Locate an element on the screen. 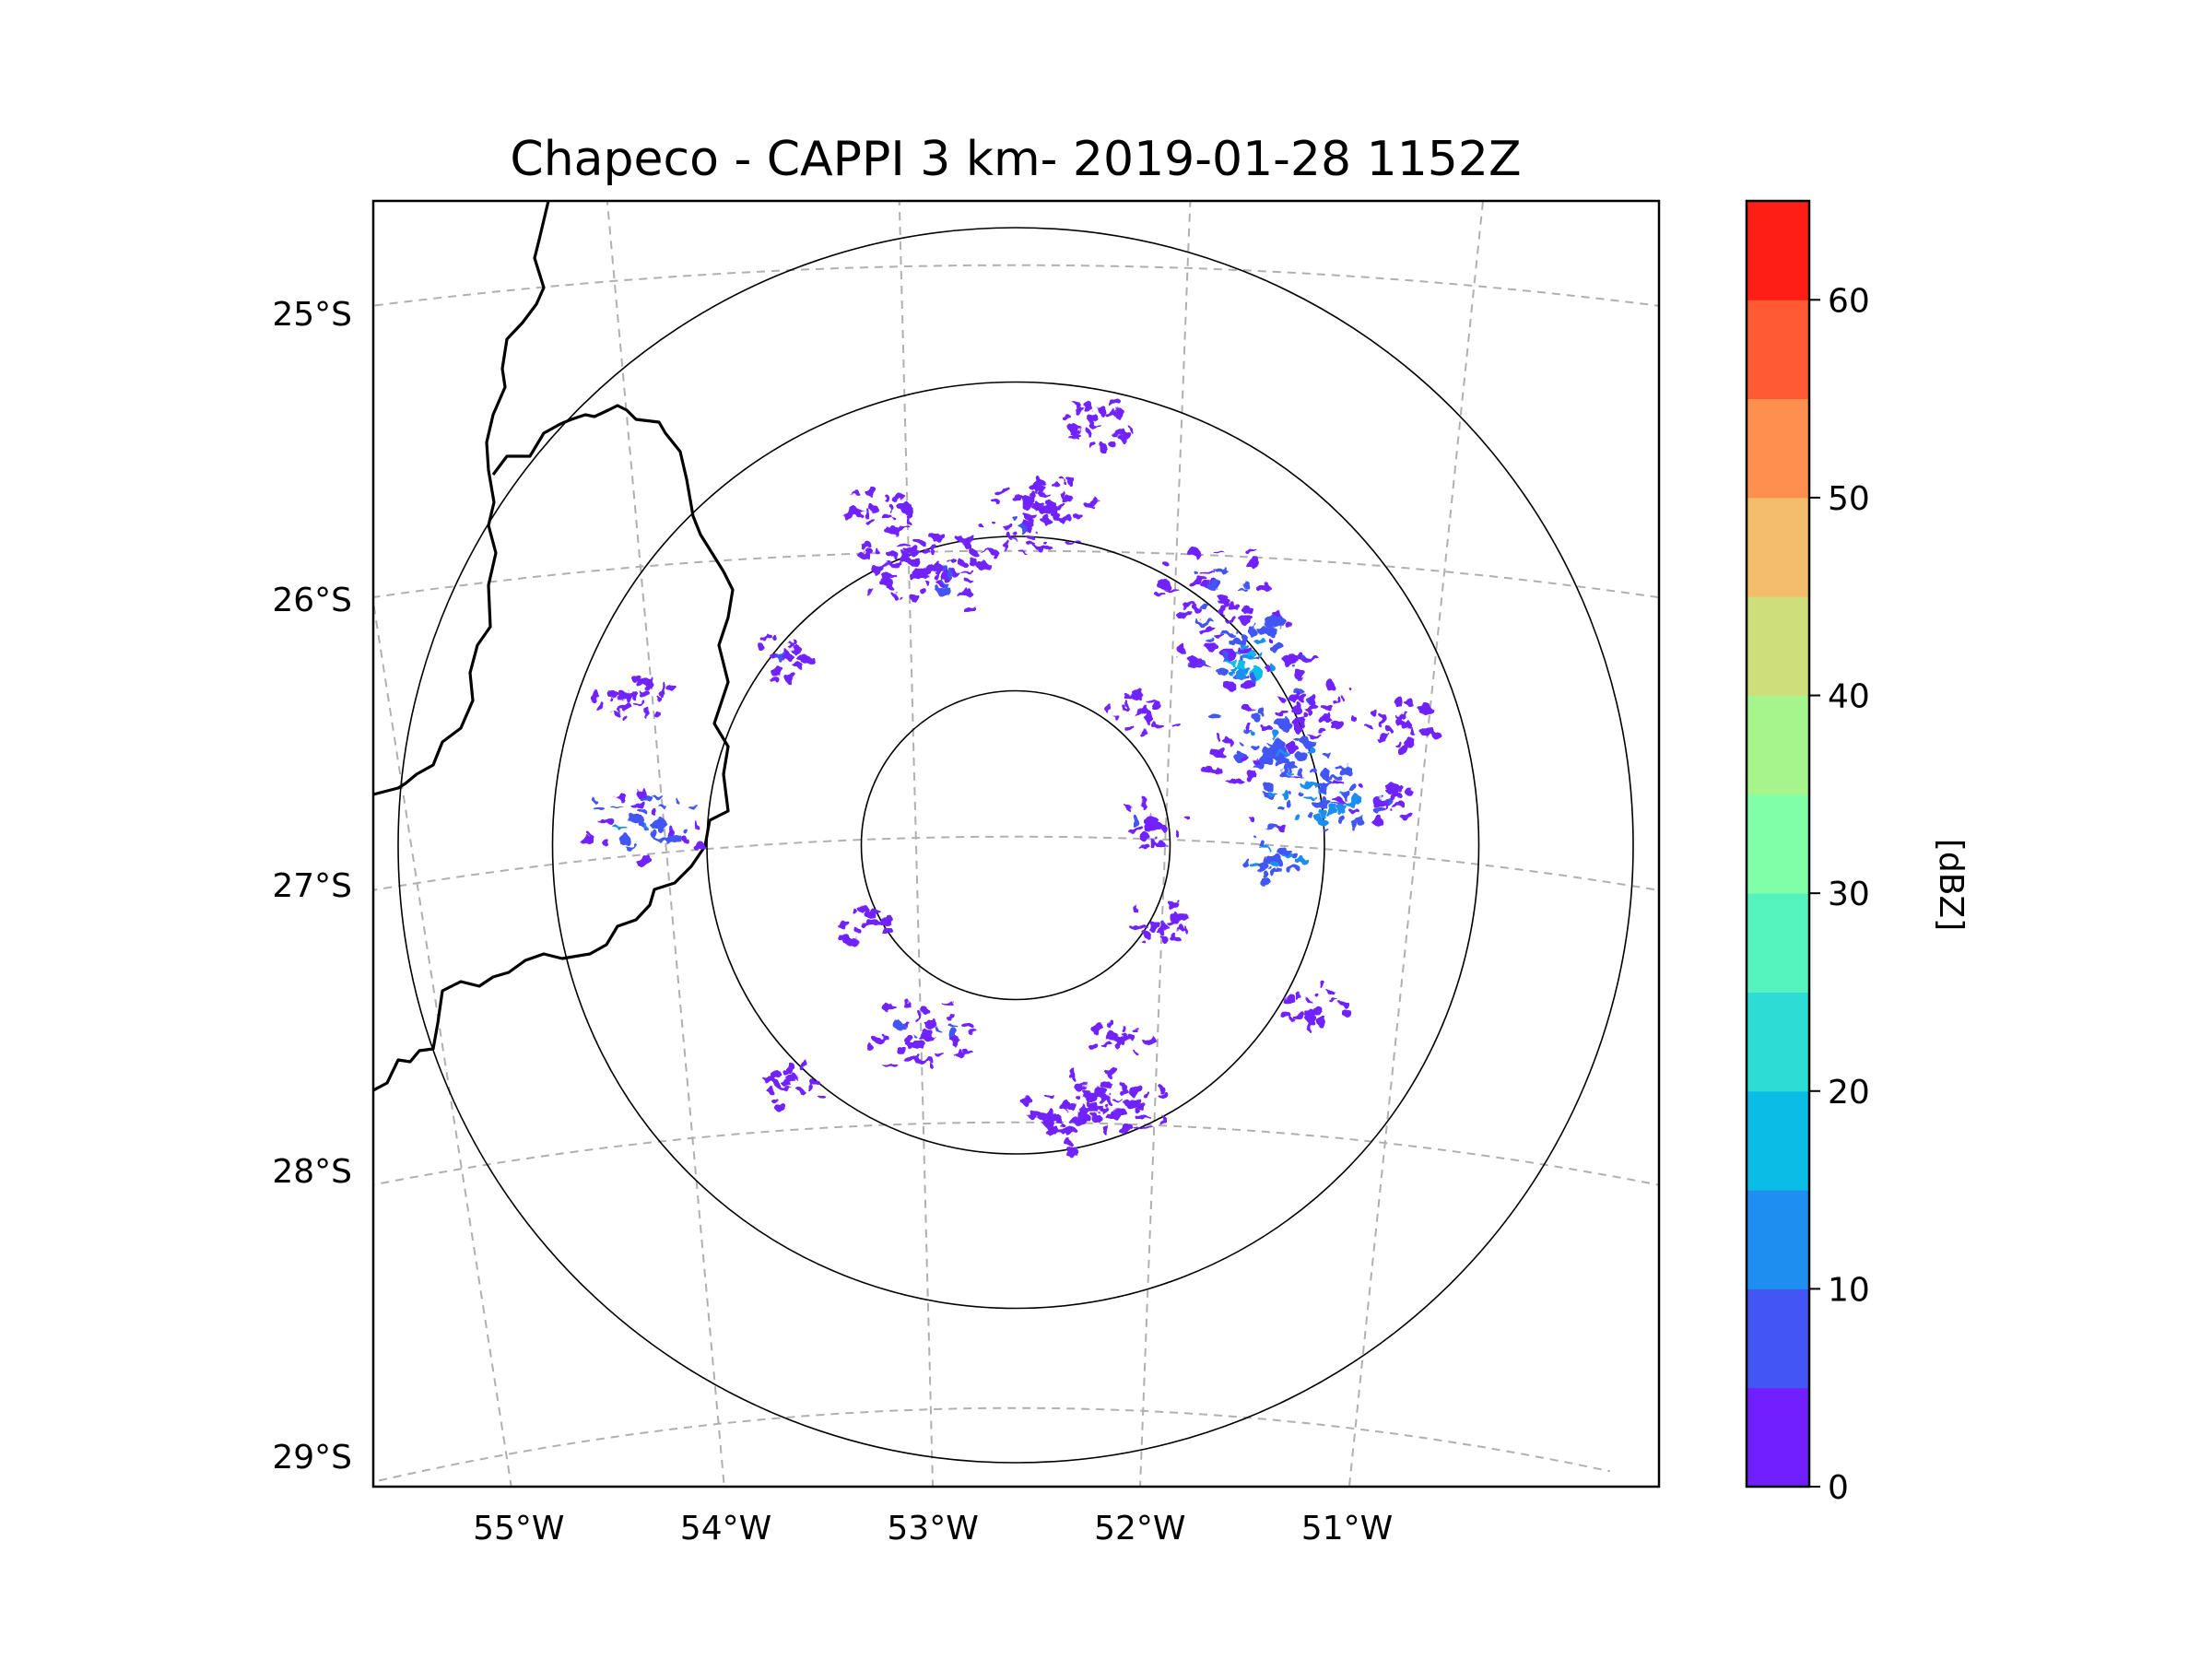 This screenshot has height=1659, width=2212. colorbar-tick-label: 10 is located at coordinates (1849, 1290).